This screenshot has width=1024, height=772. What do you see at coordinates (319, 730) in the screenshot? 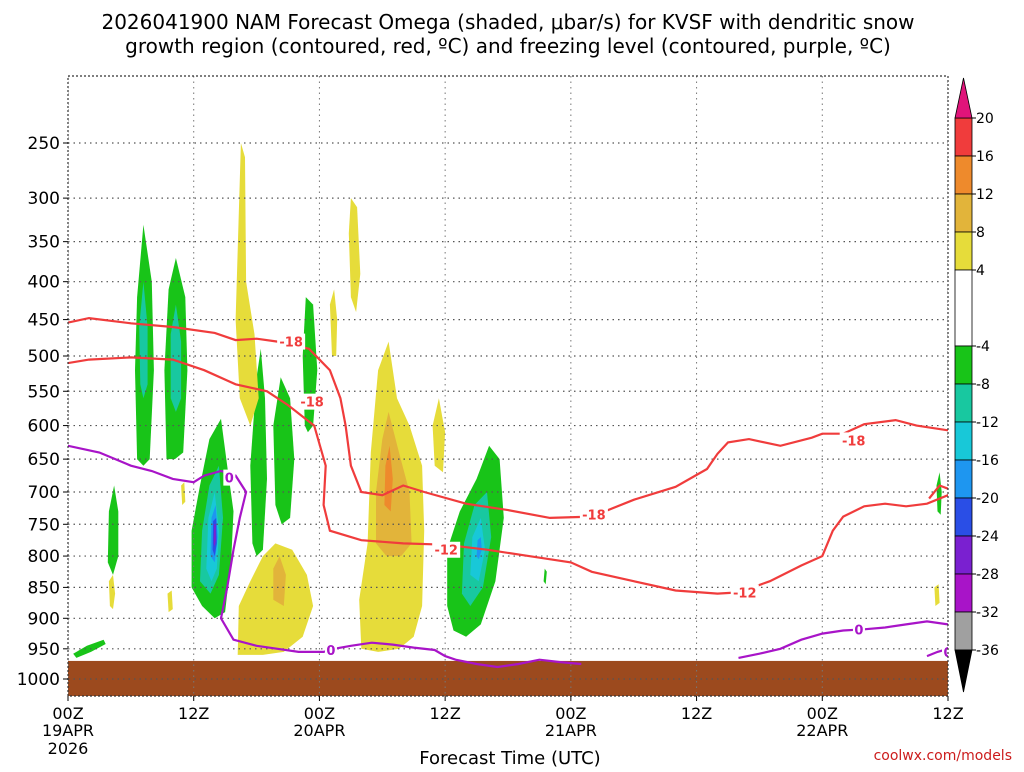
I see `x-tick-date-24: 20APR` at bounding box center [319, 730].